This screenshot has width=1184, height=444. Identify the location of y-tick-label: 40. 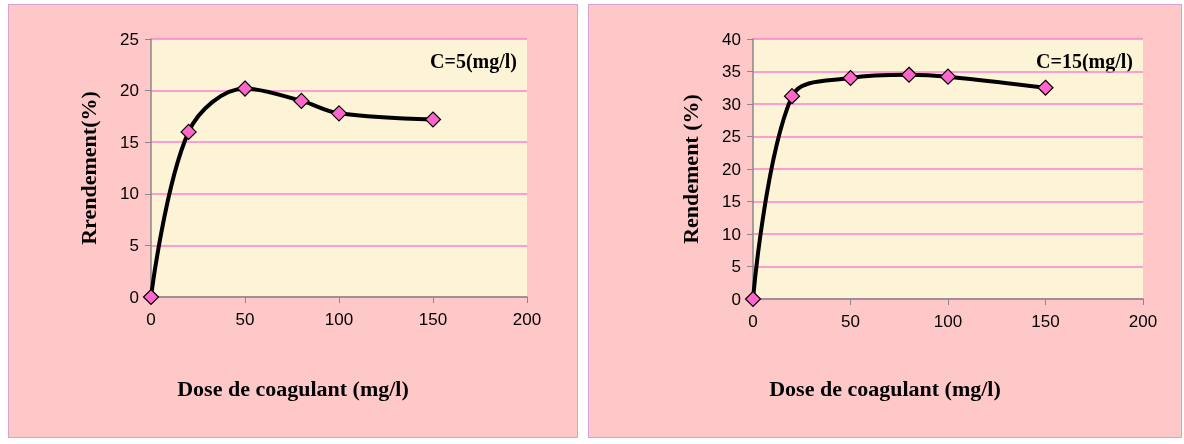
(731, 39).